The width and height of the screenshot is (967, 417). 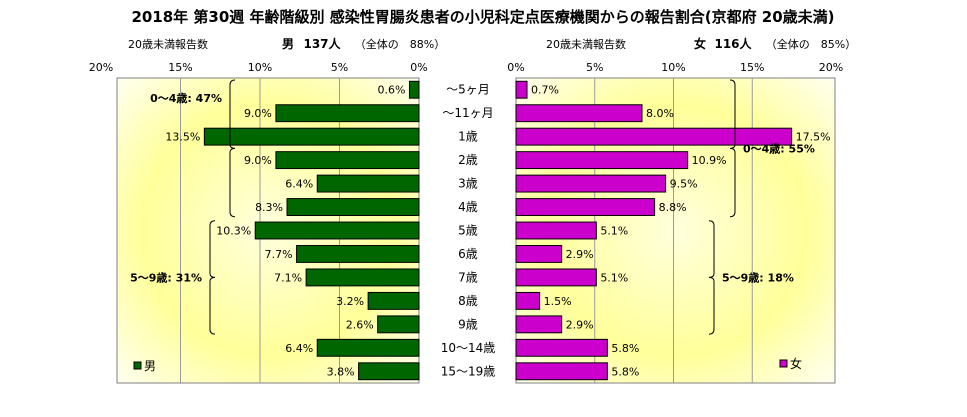 I want to click on legend-label-male: 男, so click(x=150, y=366).